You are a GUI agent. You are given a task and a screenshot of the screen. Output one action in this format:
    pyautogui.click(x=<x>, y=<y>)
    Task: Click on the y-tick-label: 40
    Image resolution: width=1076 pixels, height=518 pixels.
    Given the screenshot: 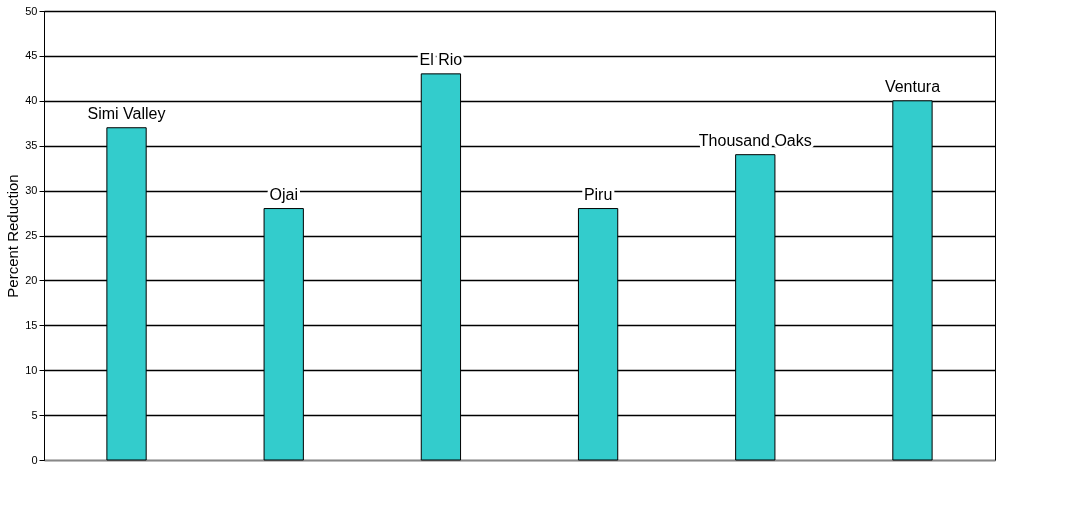 What is the action you would take?
    pyautogui.click(x=31, y=100)
    